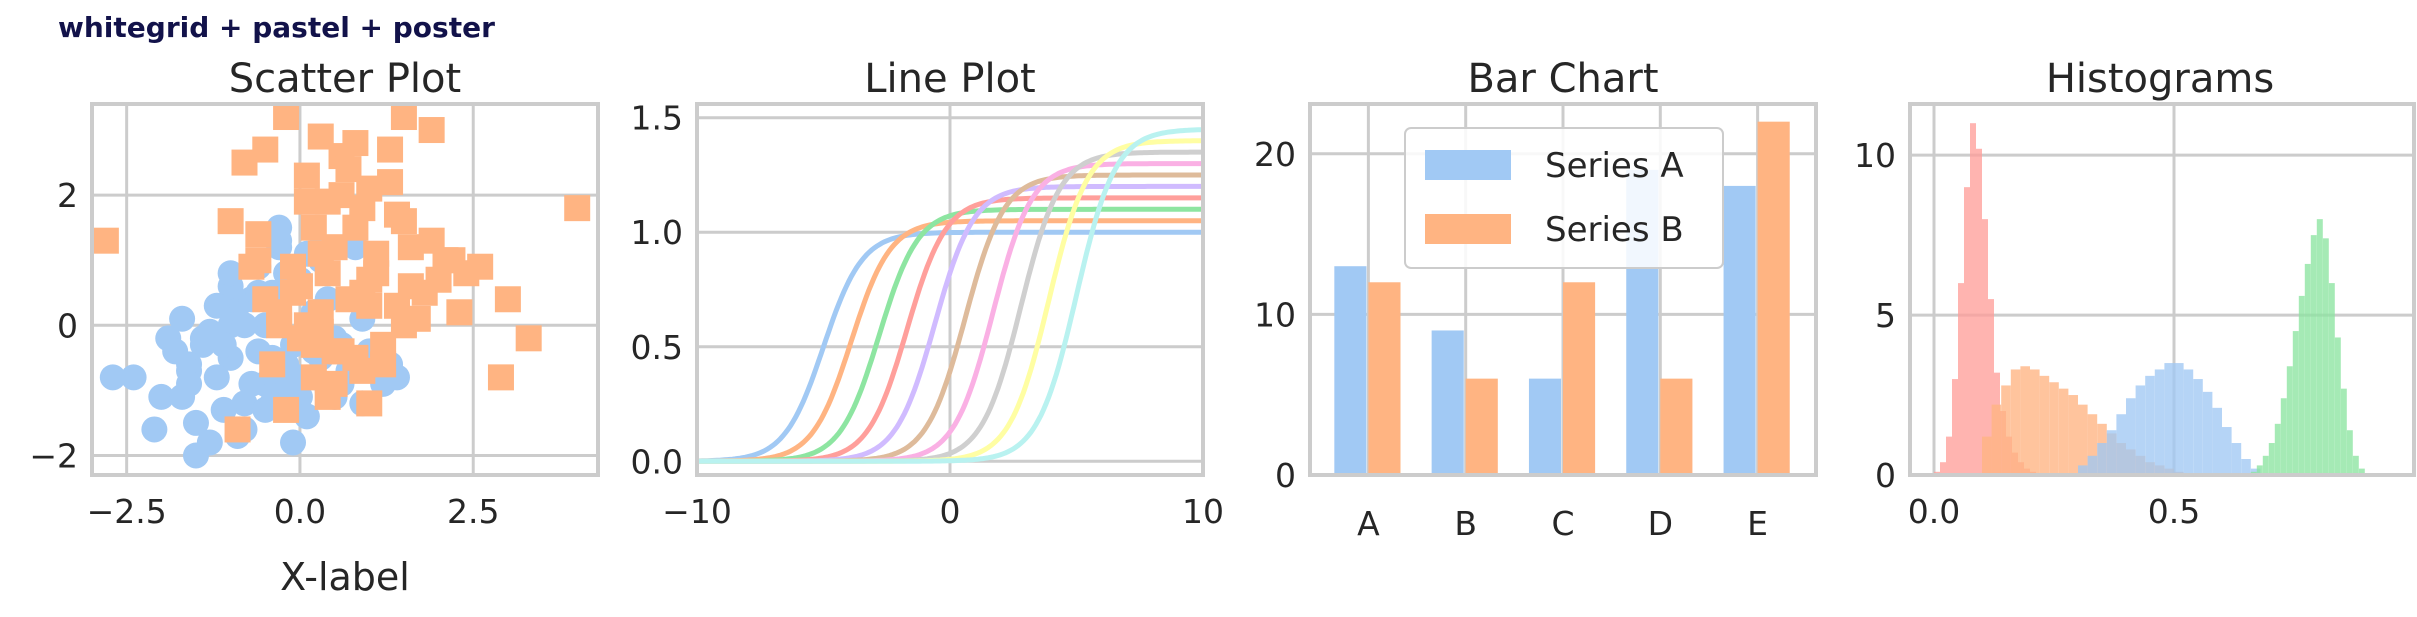  What do you see at coordinates (1614, 166) in the screenshot?
I see `legend-label: Series A` at bounding box center [1614, 166].